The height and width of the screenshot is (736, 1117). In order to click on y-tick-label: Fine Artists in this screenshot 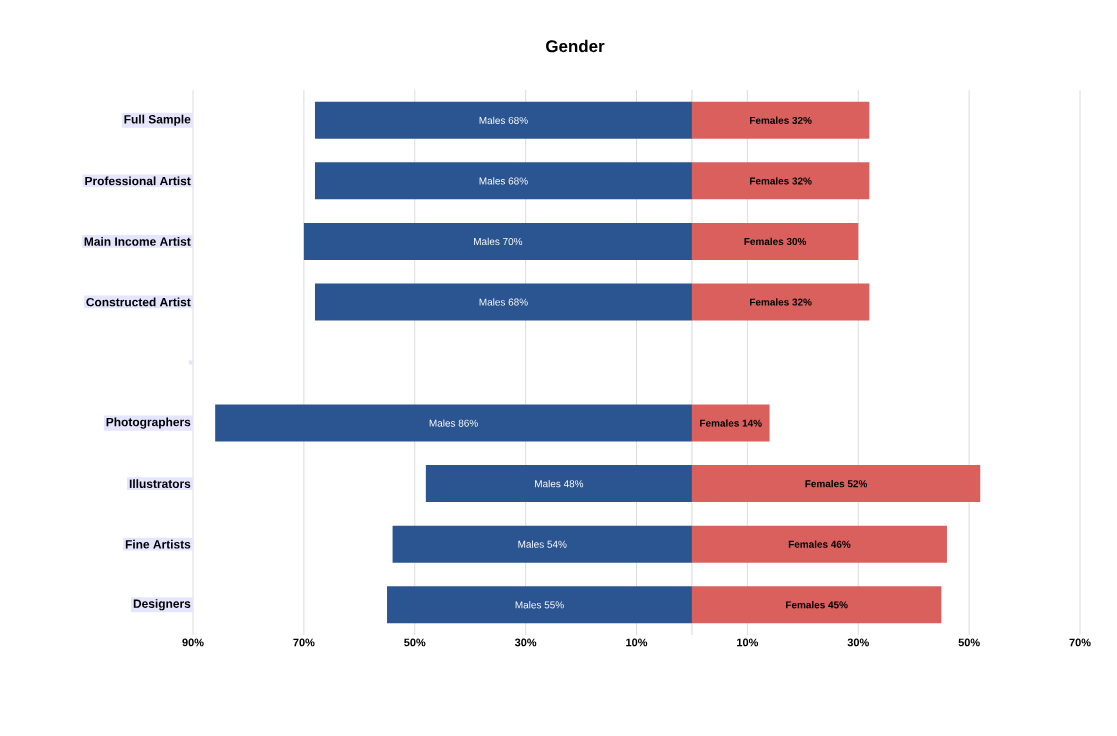, I will do `click(158, 544)`.